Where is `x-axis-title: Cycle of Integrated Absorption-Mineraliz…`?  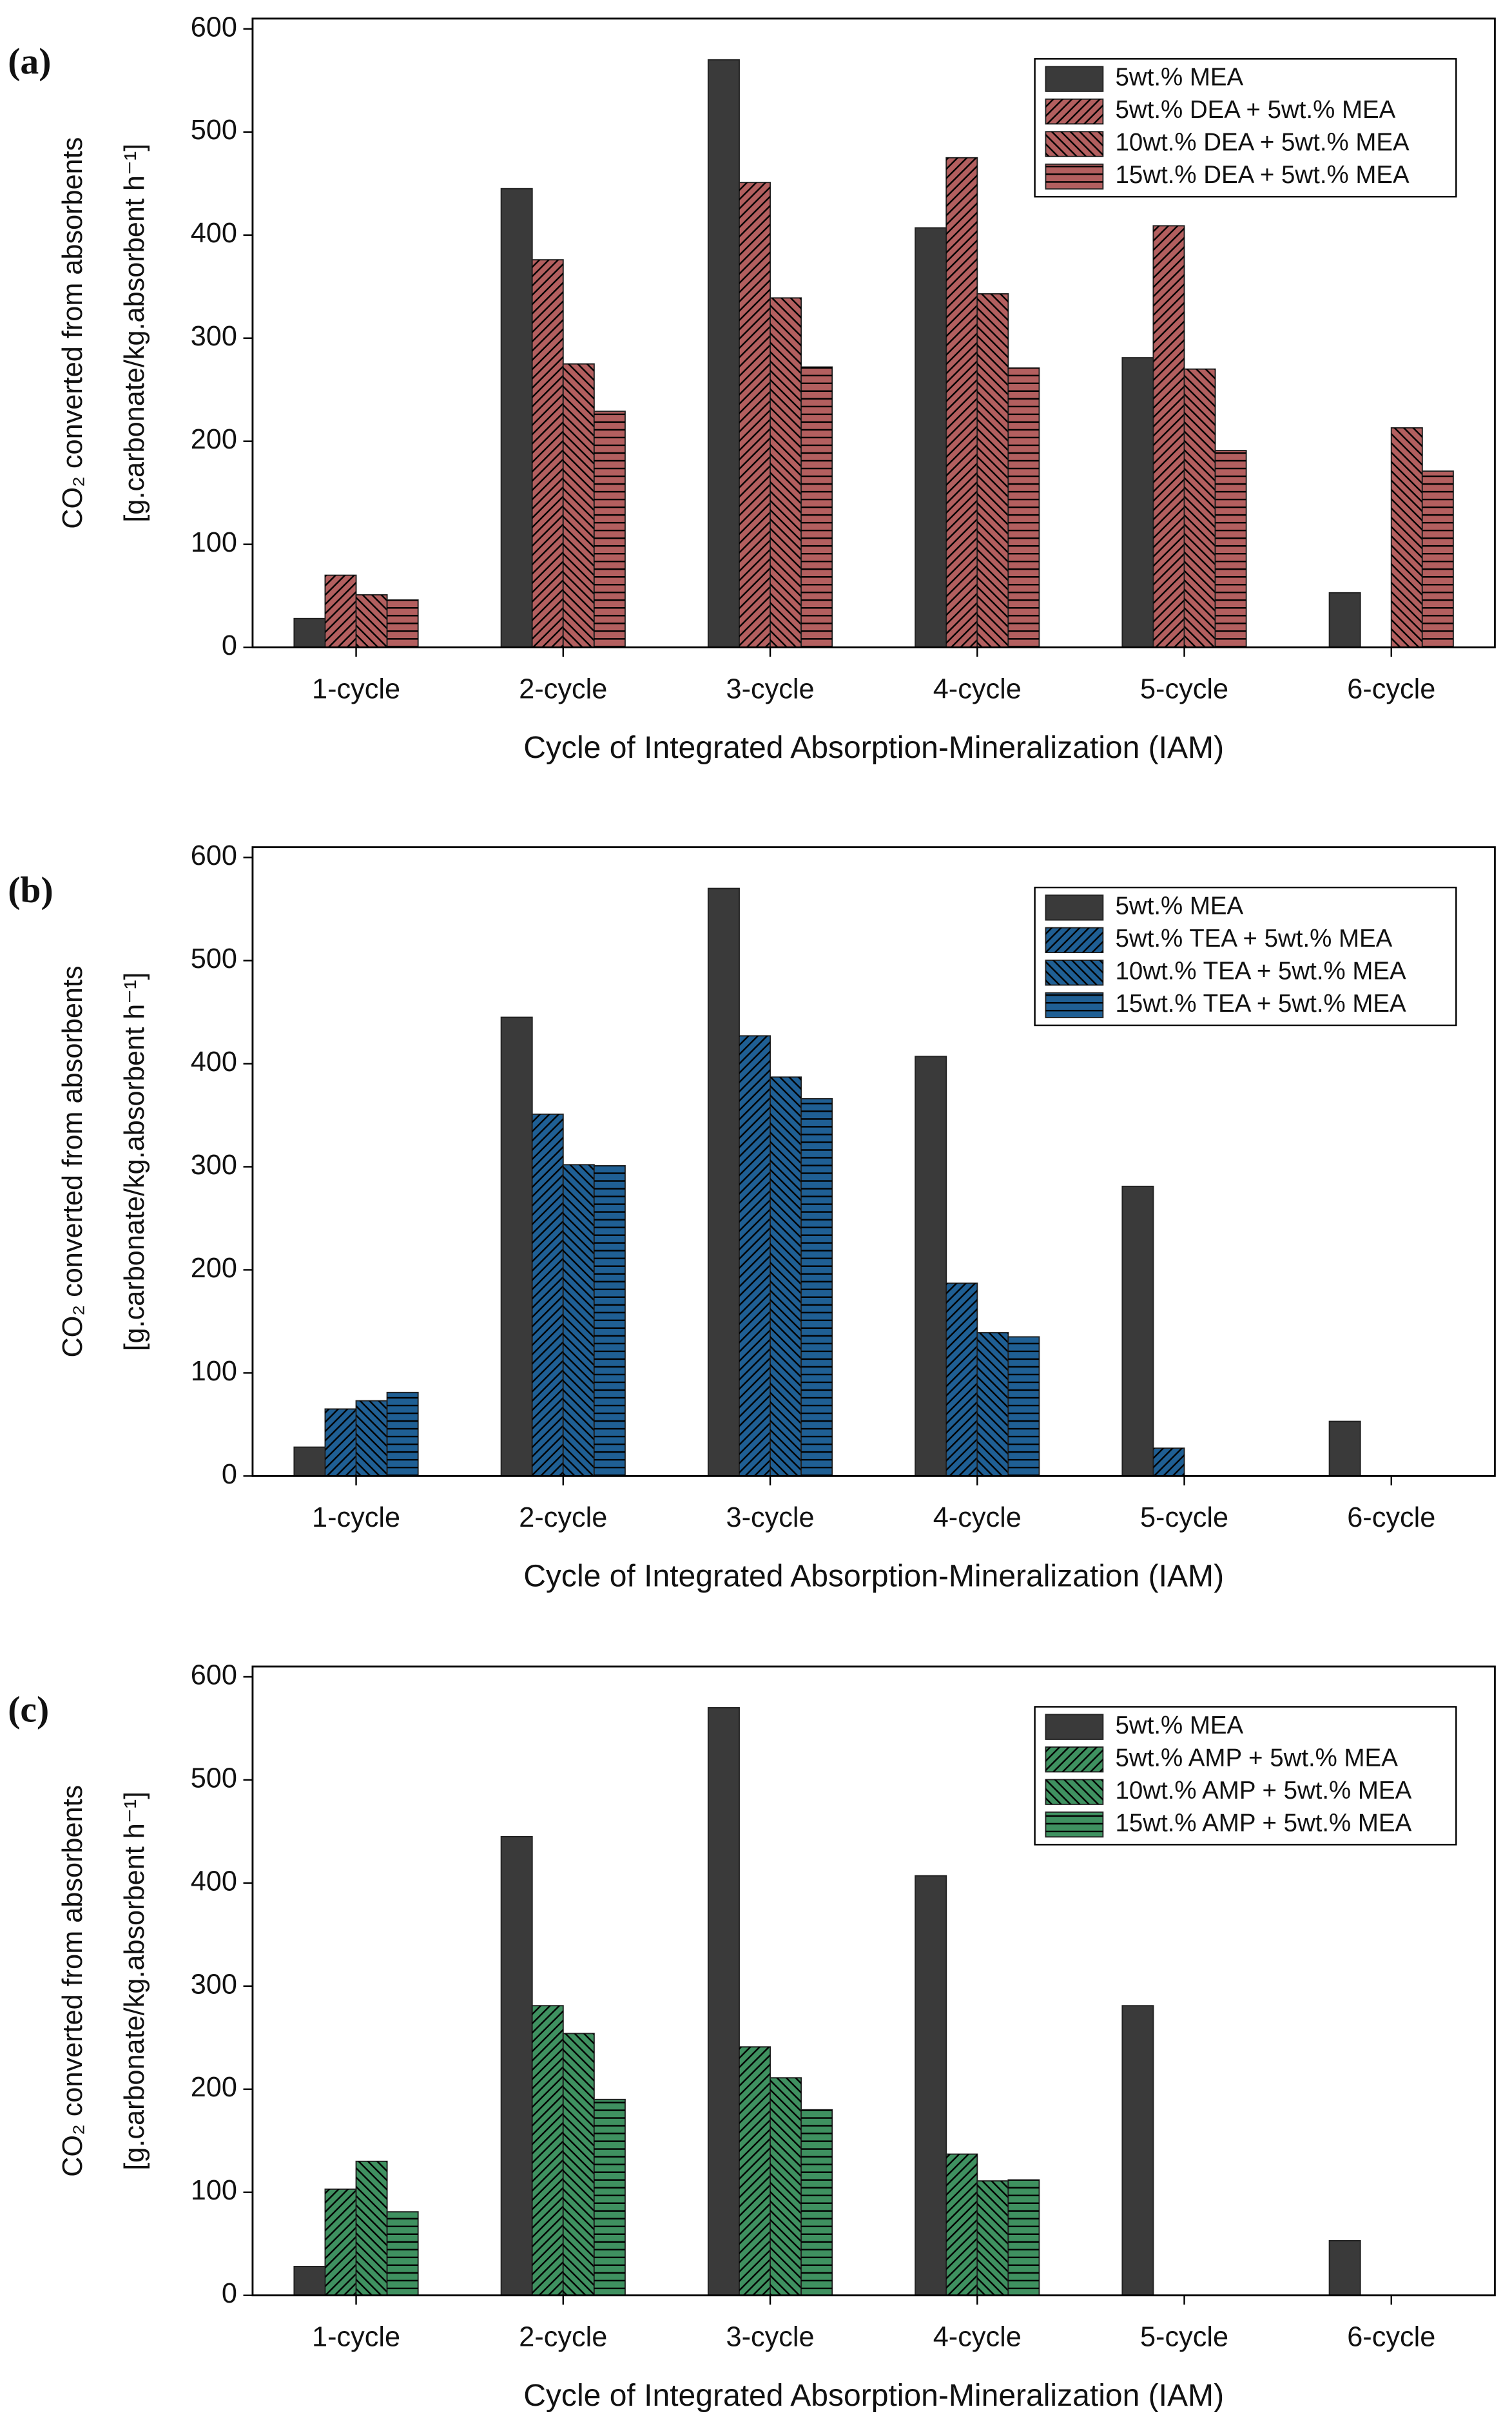
x-axis-title: Cycle of Integrated Absorption-Mineraliz… is located at coordinates (873, 1576).